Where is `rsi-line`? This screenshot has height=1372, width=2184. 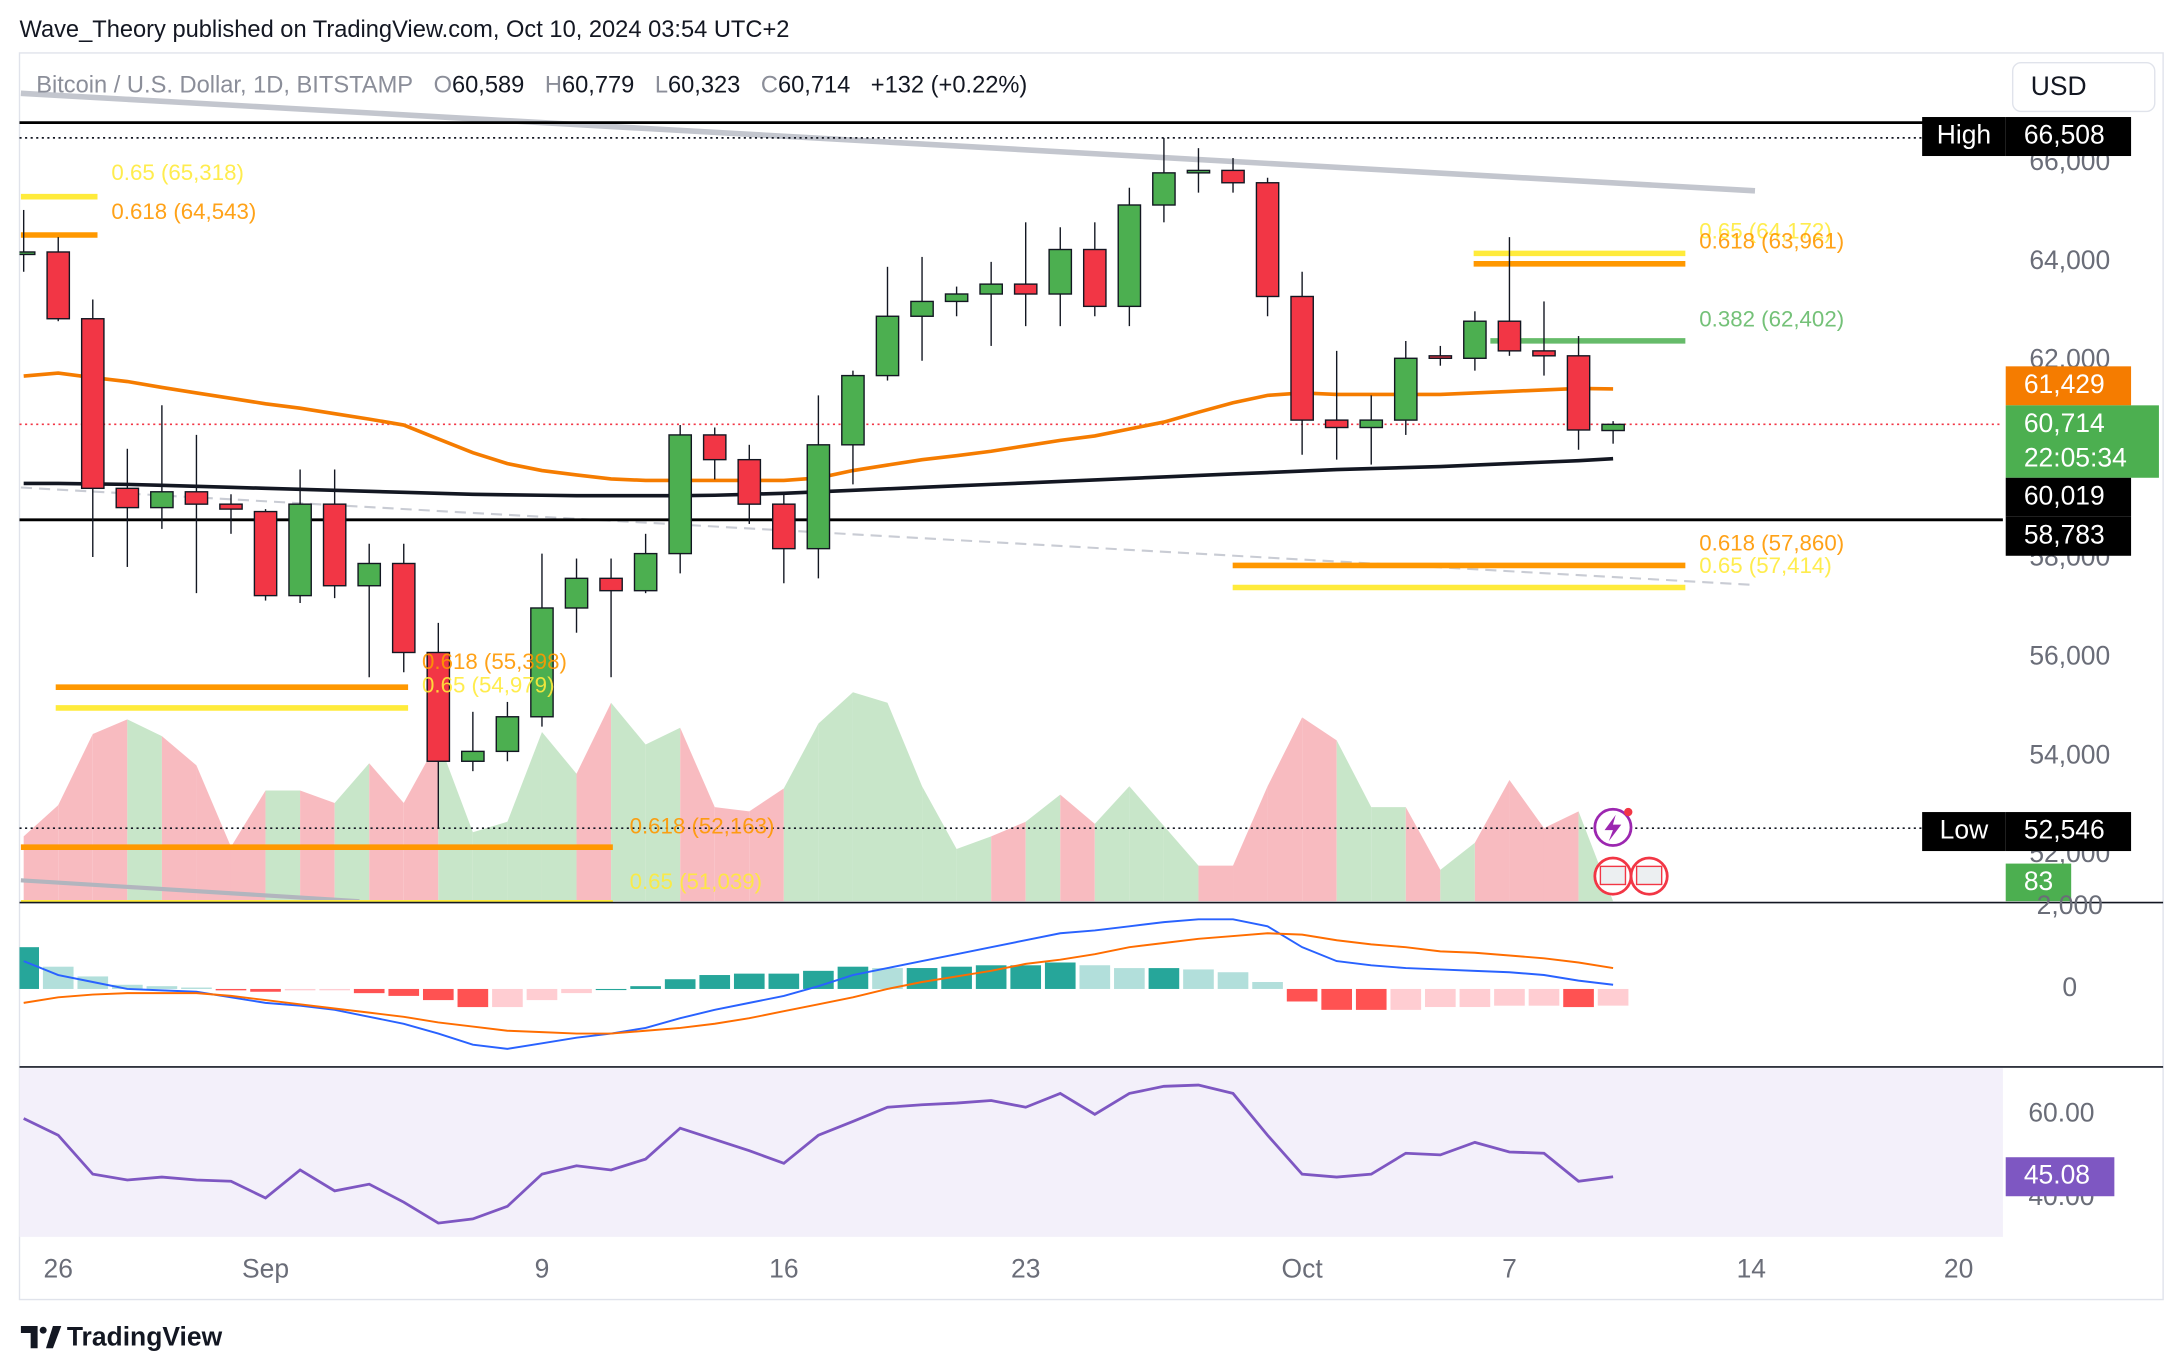
rsi-line is located at coordinates (818, 1154).